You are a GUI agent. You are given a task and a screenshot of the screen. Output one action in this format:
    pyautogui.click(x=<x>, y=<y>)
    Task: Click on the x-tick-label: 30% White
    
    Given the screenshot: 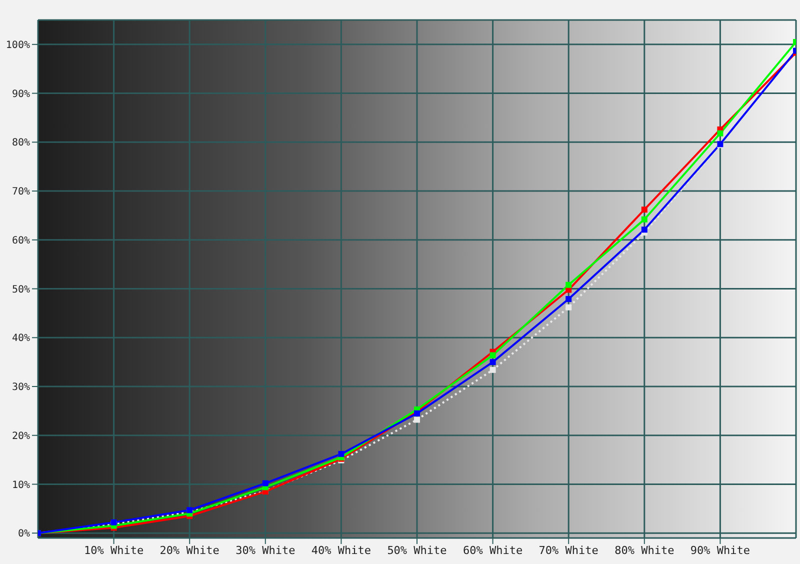 What is the action you would take?
    pyautogui.click(x=266, y=550)
    